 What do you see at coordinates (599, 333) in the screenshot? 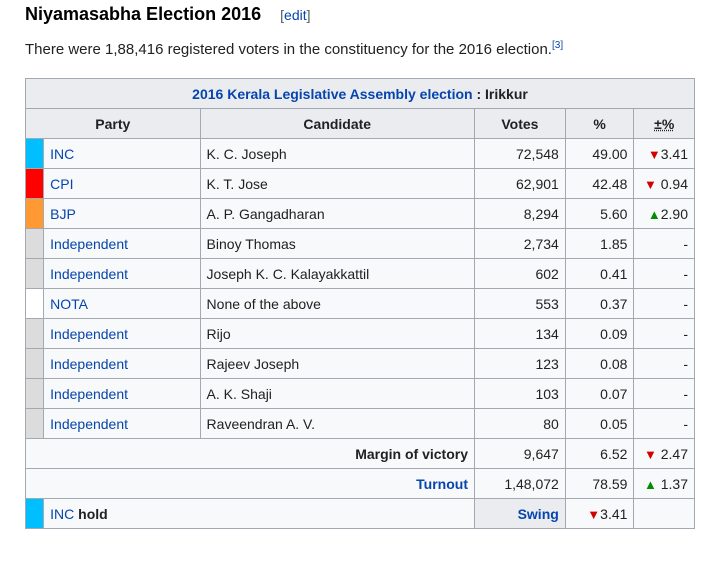
I see `percent-cell: 0.09` at bounding box center [599, 333].